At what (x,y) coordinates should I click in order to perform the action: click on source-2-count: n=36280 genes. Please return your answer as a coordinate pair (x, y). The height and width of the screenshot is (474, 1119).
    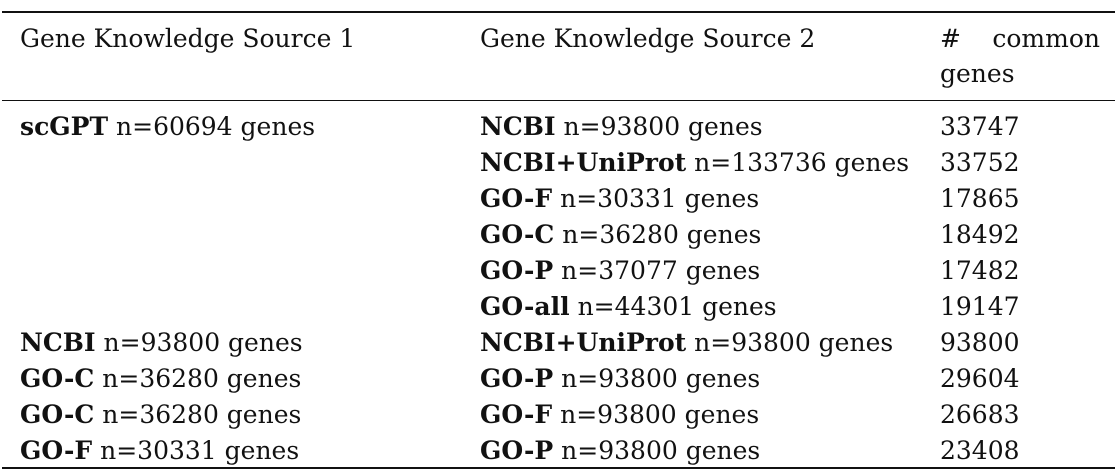
    Looking at the image, I should click on (662, 234).